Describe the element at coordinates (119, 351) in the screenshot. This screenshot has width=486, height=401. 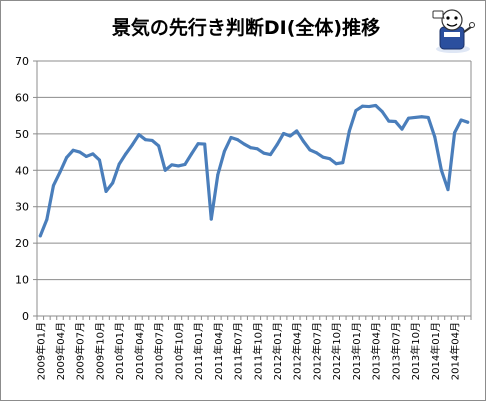
I see `x-tick-label: 2010年01月` at that location.